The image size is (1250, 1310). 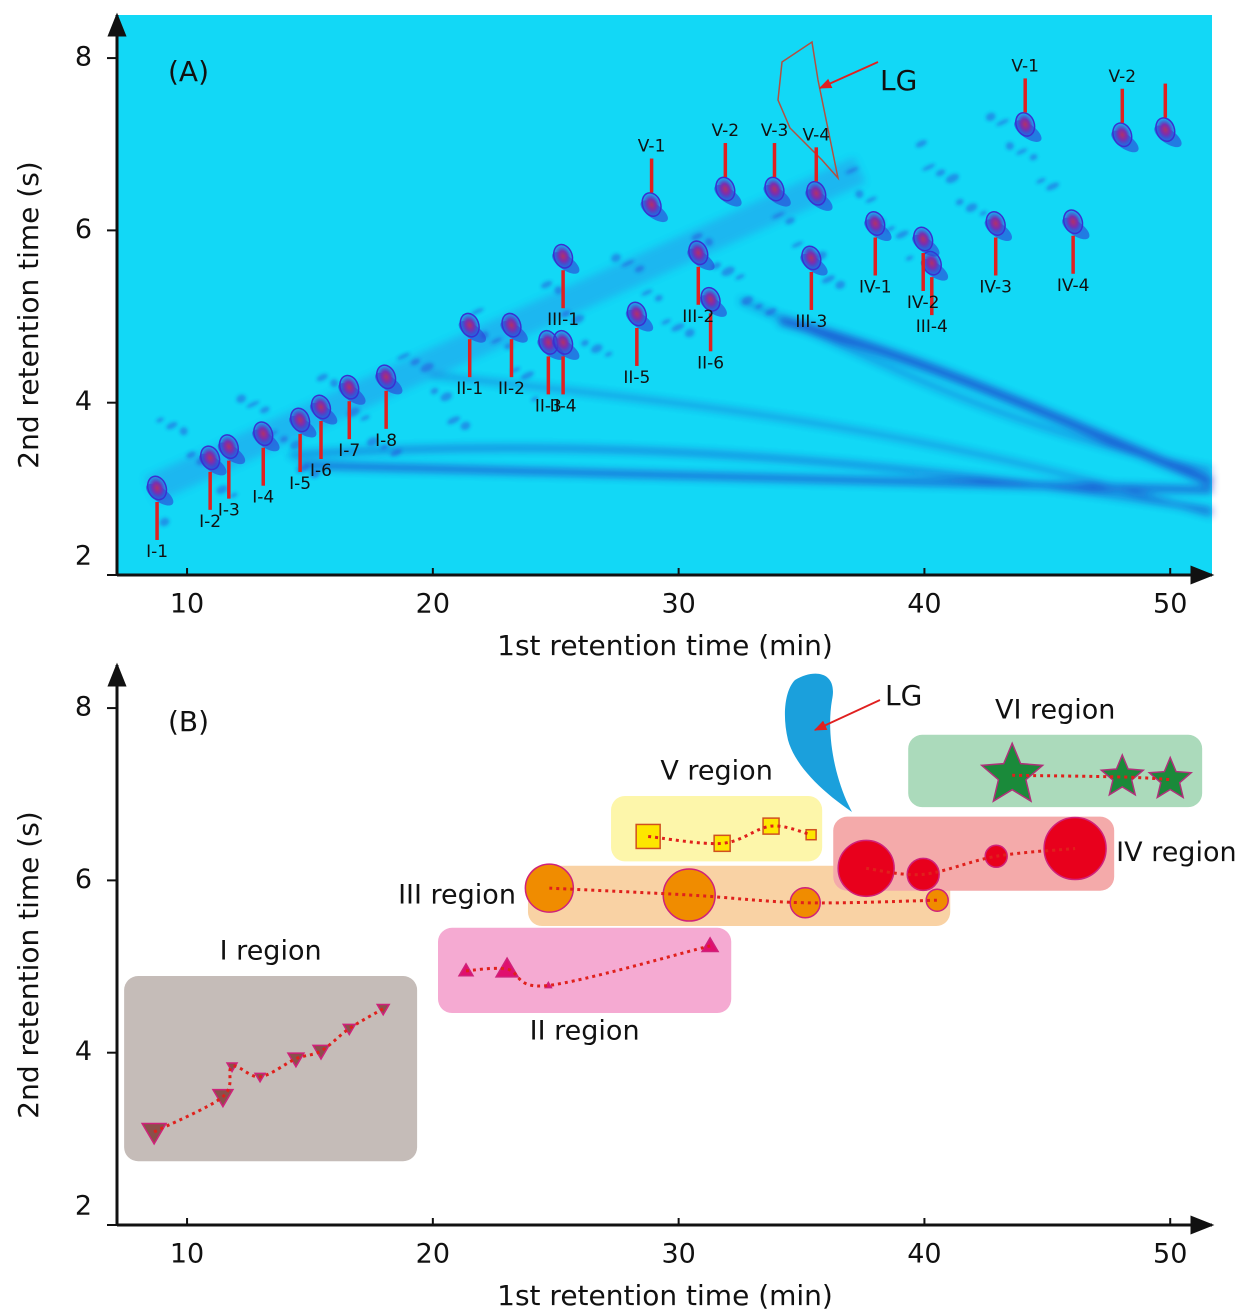 What do you see at coordinates (386, 441) in the screenshot?
I see `peak-label: I-8` at bounding box center [386, 441].